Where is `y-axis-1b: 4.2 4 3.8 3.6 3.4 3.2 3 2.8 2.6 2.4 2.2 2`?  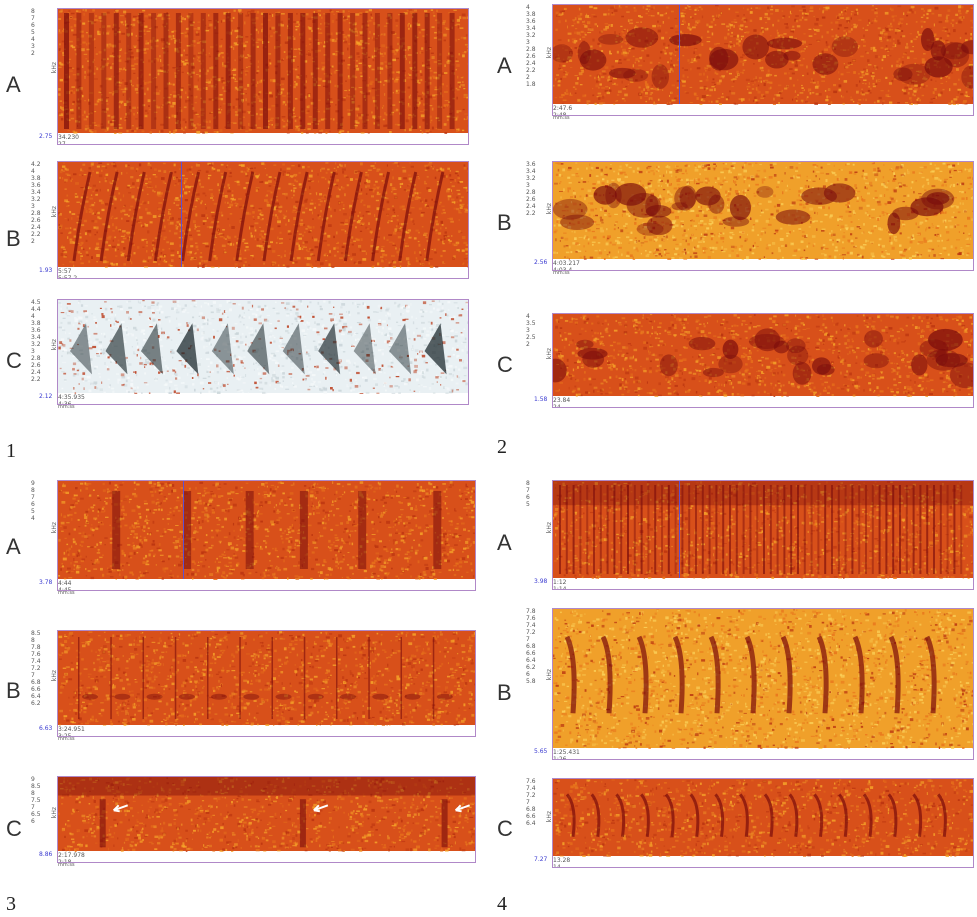 y-axis-1b: 4.2 4 3.8 3.6 3.4 3.2 3 2.8 2.6 2.4 2.2 2 is located at coordinates (42, 213).